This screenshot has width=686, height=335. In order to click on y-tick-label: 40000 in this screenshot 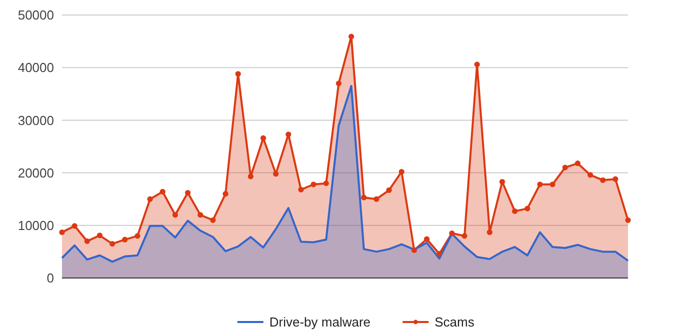, I will do `click(36, 68)`.